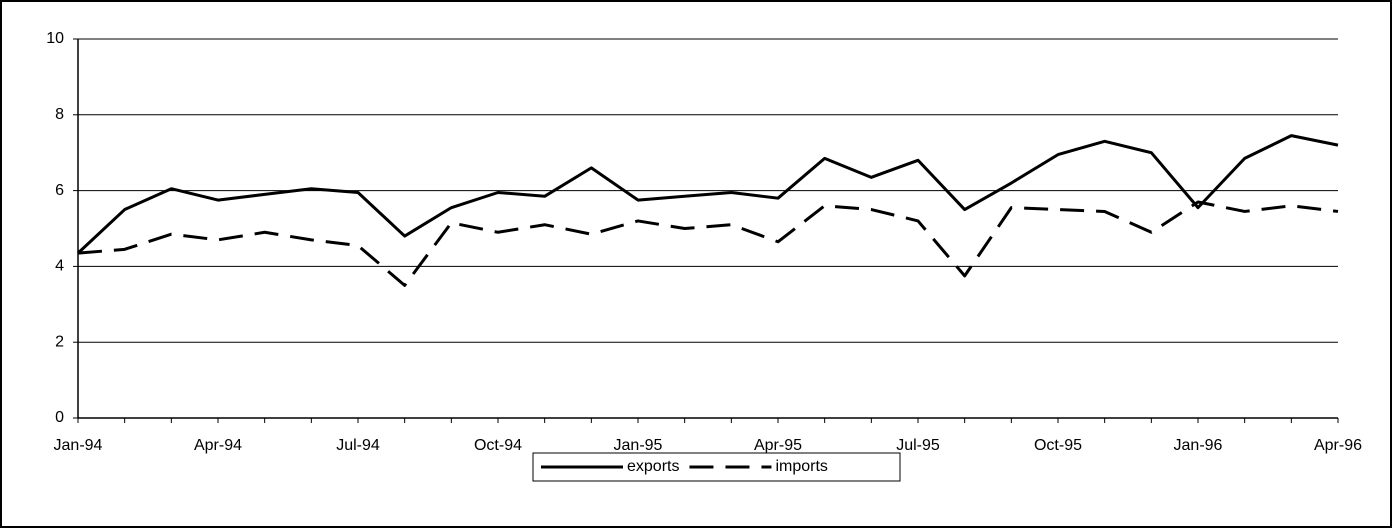 Image resolution: width=1392 pixels, height=528 pixels. Describe the element at coordinates (358, 445) in the screenshot. I see `x-tick-label: Jul-94` at that location.